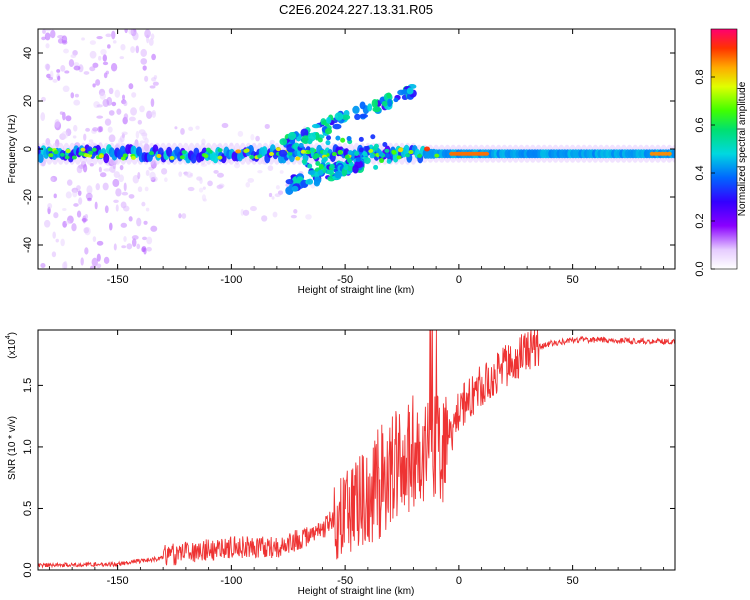 This screenshot has height=600, width=750. What do you see at coordinates (700, 124) in the screenshot?
I see `colorbar-tick-label: 0.6` at bounding box center [700, 124].